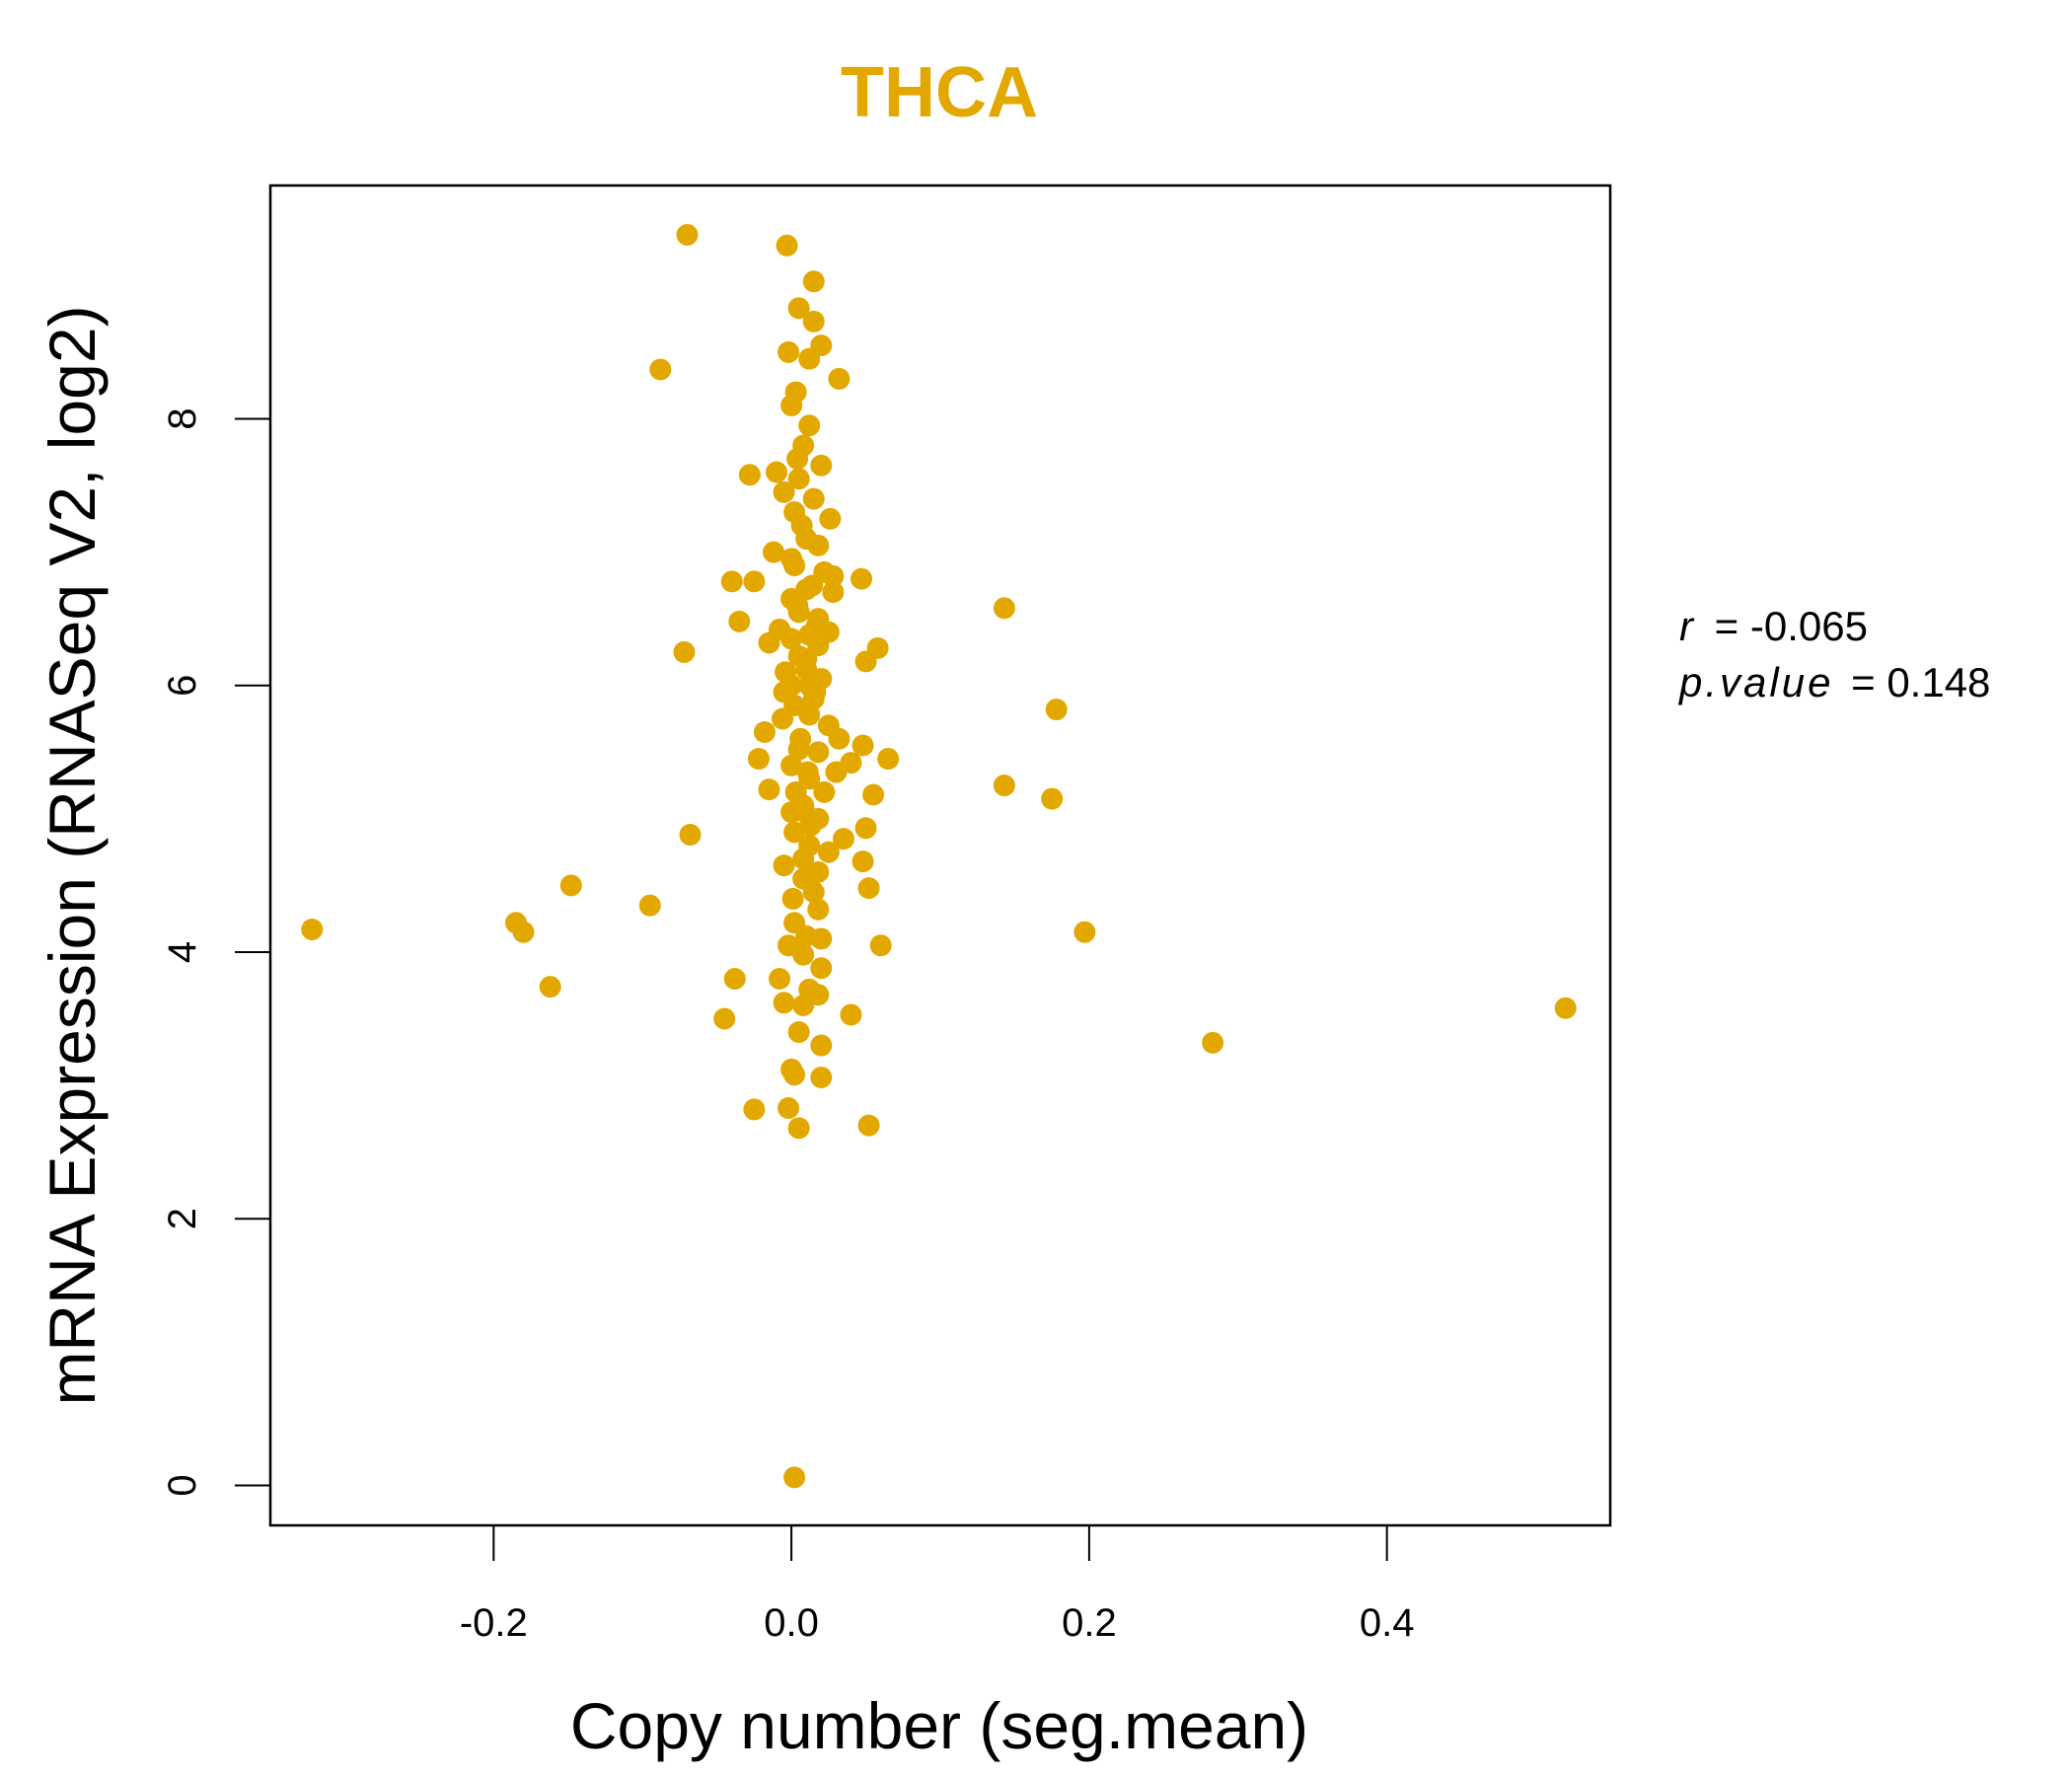 The height and width of the screenshot is (1776, 2072). What do you see at coordinates (73, 855) in the screenshot?
I see `y-axis-label: mRNA Expression (RNASeq V2, log2)` at bounding box center [73, 855].